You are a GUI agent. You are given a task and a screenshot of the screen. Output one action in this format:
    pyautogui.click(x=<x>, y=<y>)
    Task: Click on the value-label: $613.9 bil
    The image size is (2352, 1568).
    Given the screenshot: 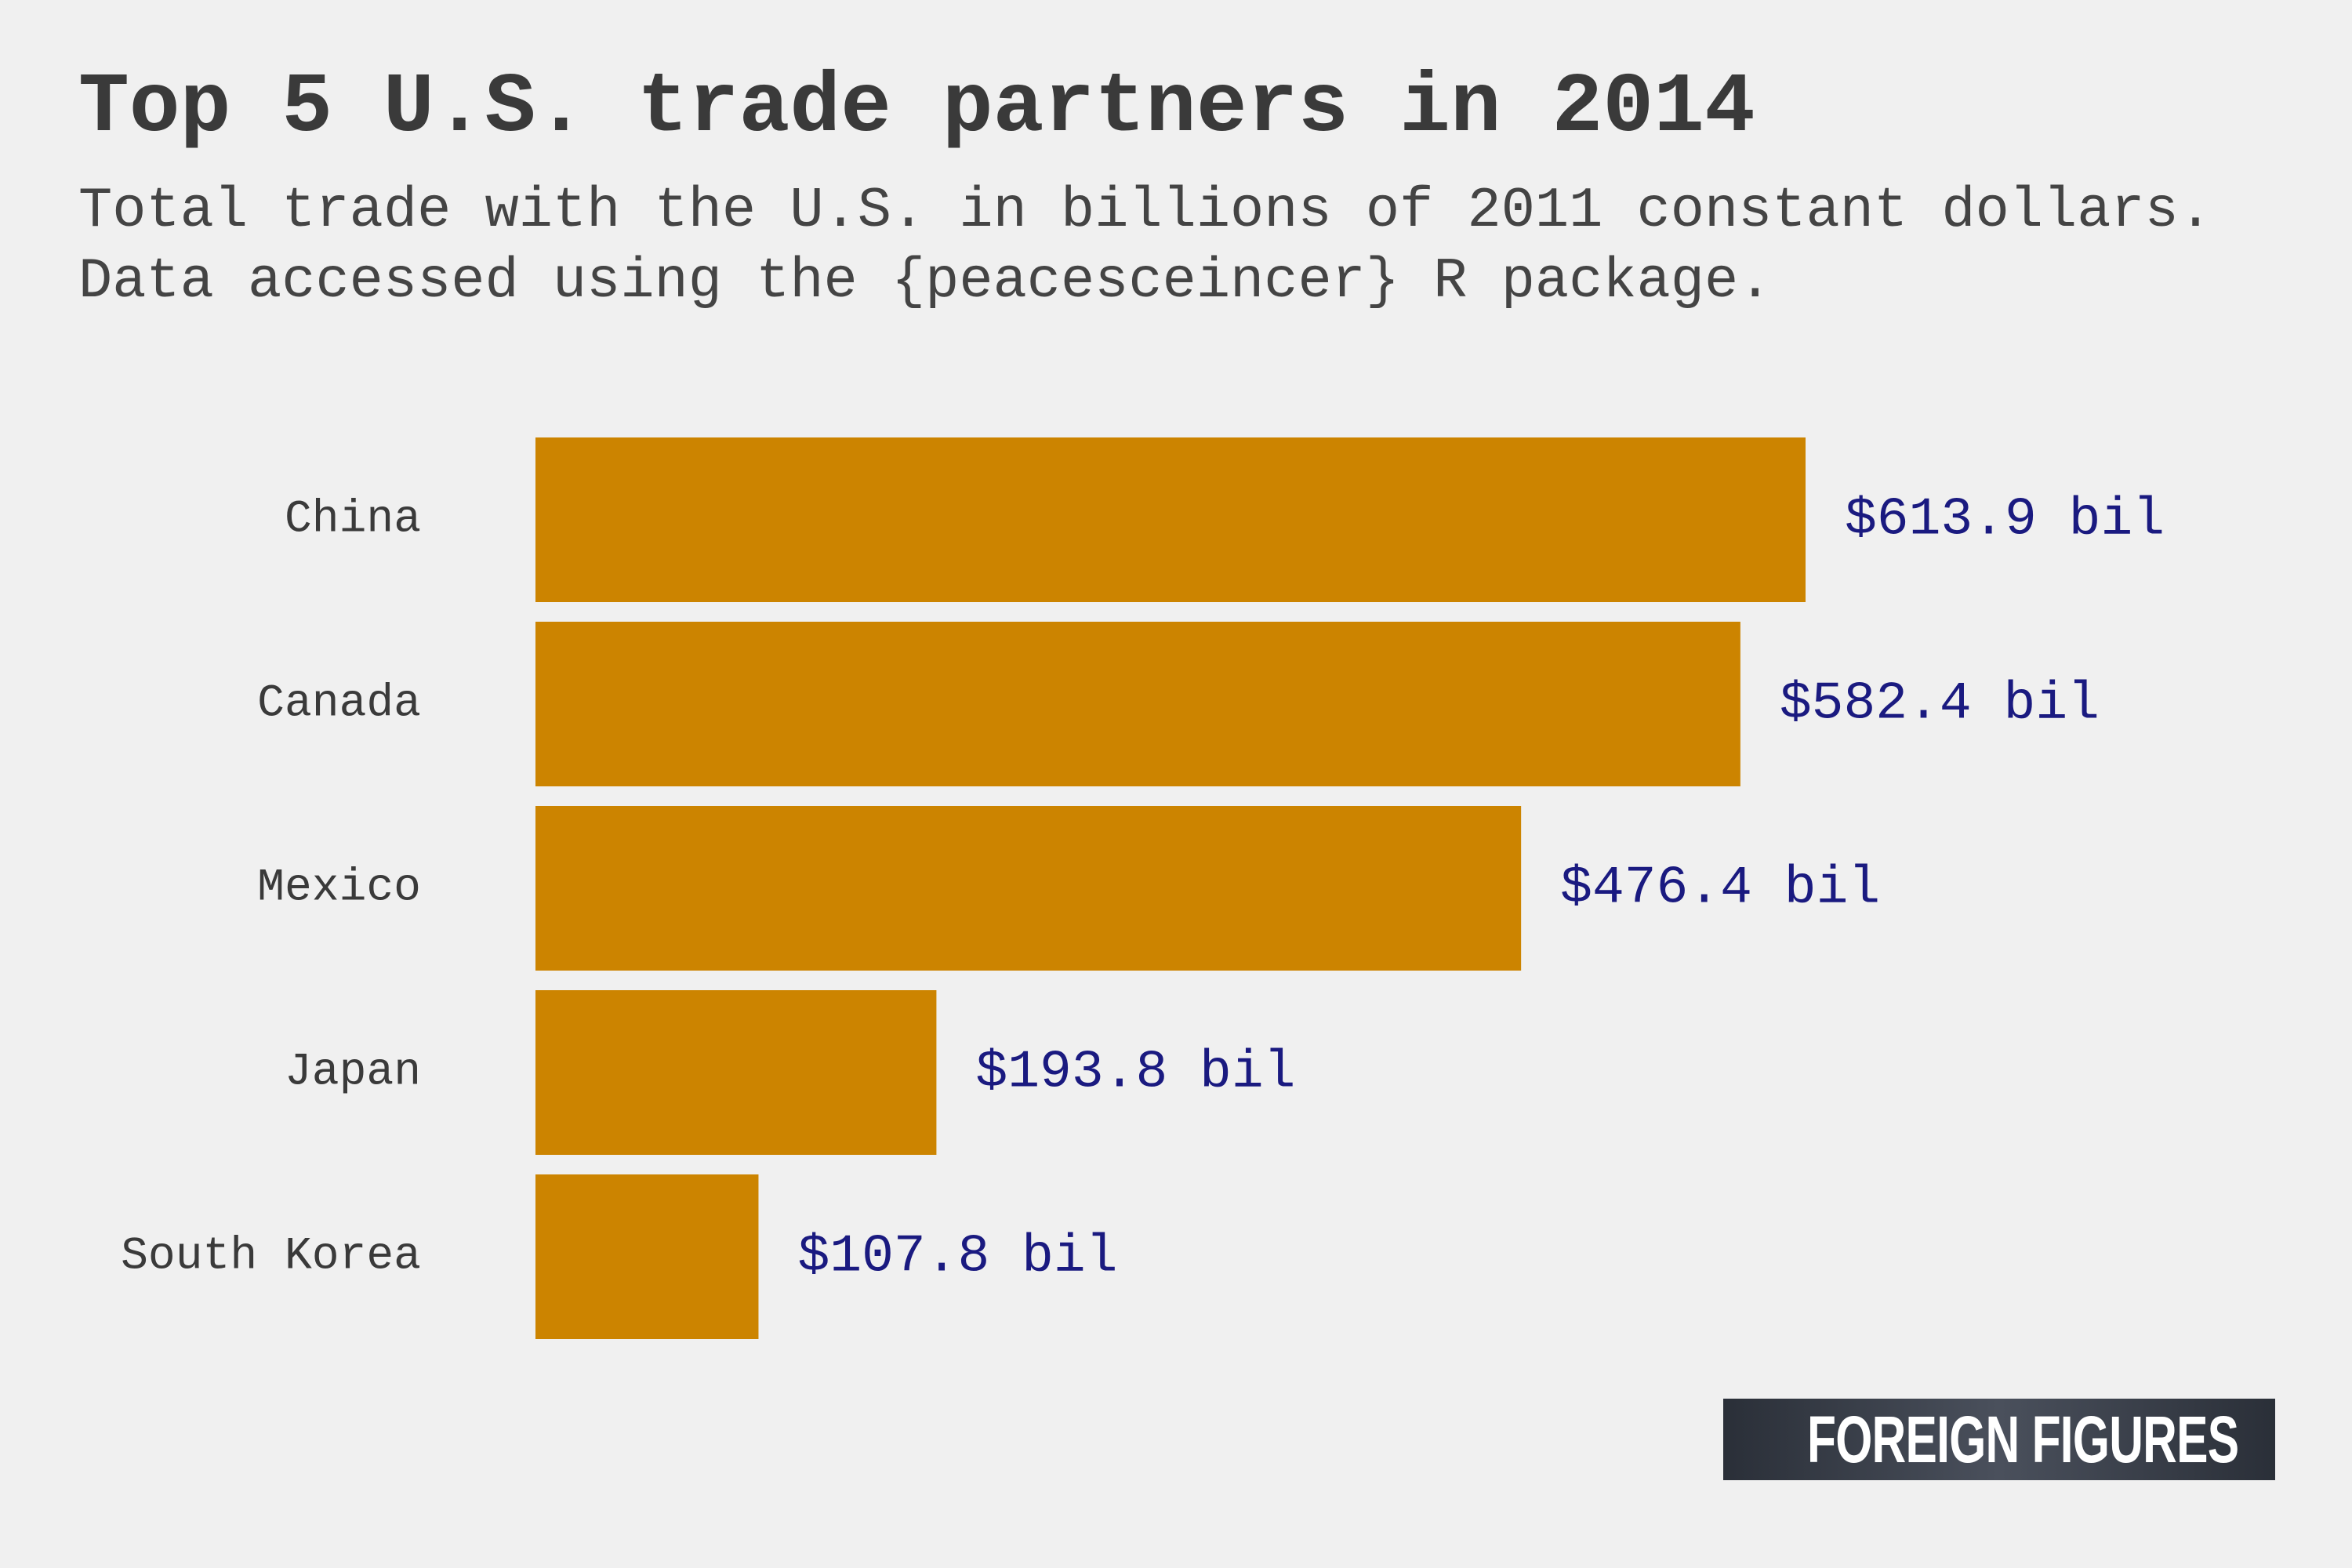 What is the action you would take?
    pyautogui.click(x=2005, y=520)
    